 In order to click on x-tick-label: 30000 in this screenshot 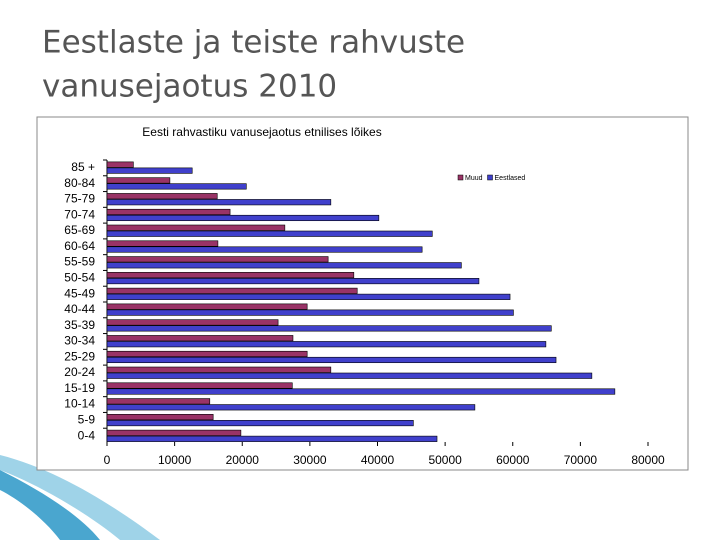, I will do `click(310, 460)`.